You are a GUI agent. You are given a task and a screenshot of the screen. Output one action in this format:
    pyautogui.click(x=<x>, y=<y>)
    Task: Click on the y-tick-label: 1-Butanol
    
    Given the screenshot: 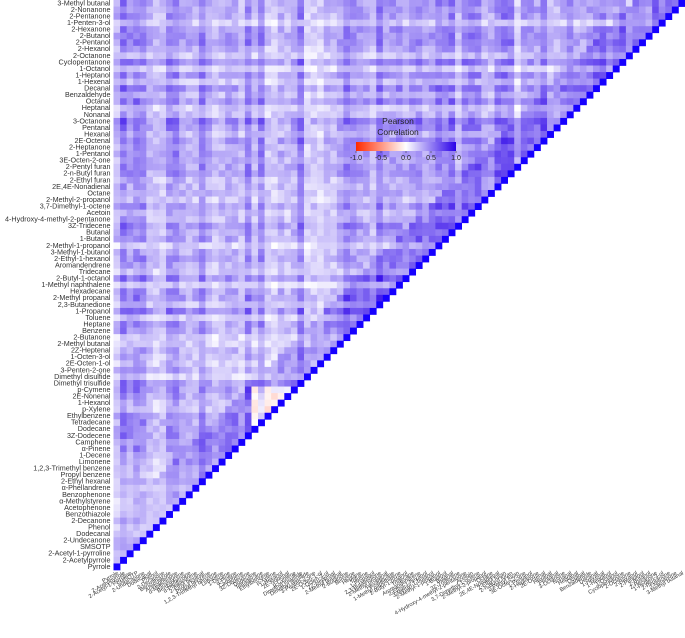 What is the action you would take?
    pyautogui.click(x=95, y=238)
    